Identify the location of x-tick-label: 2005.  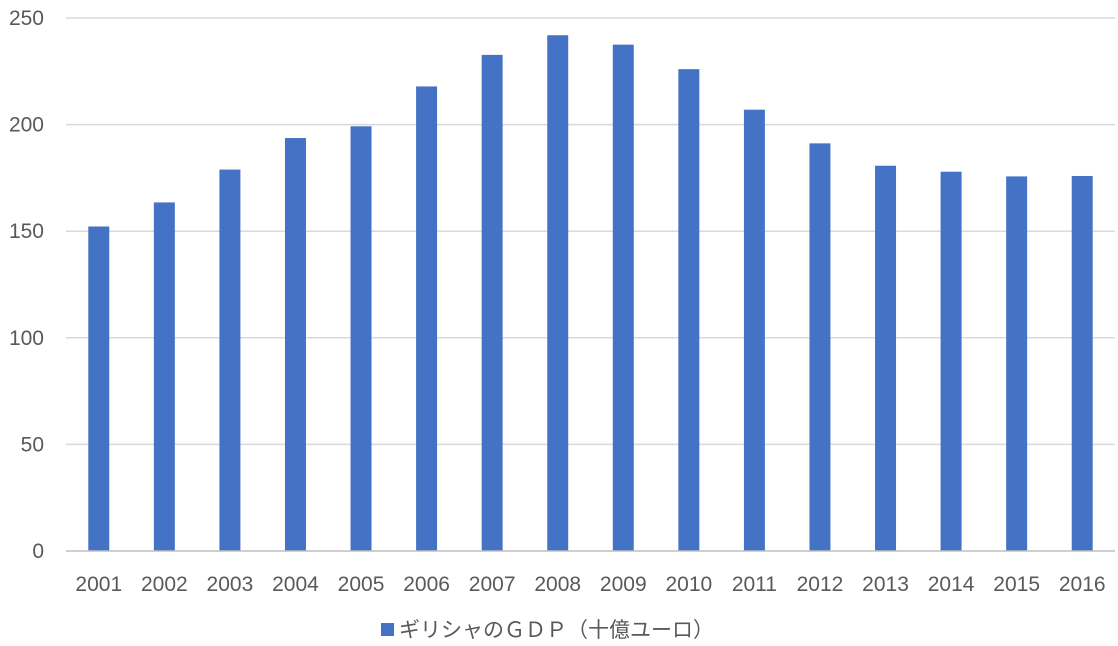
(361, 584).